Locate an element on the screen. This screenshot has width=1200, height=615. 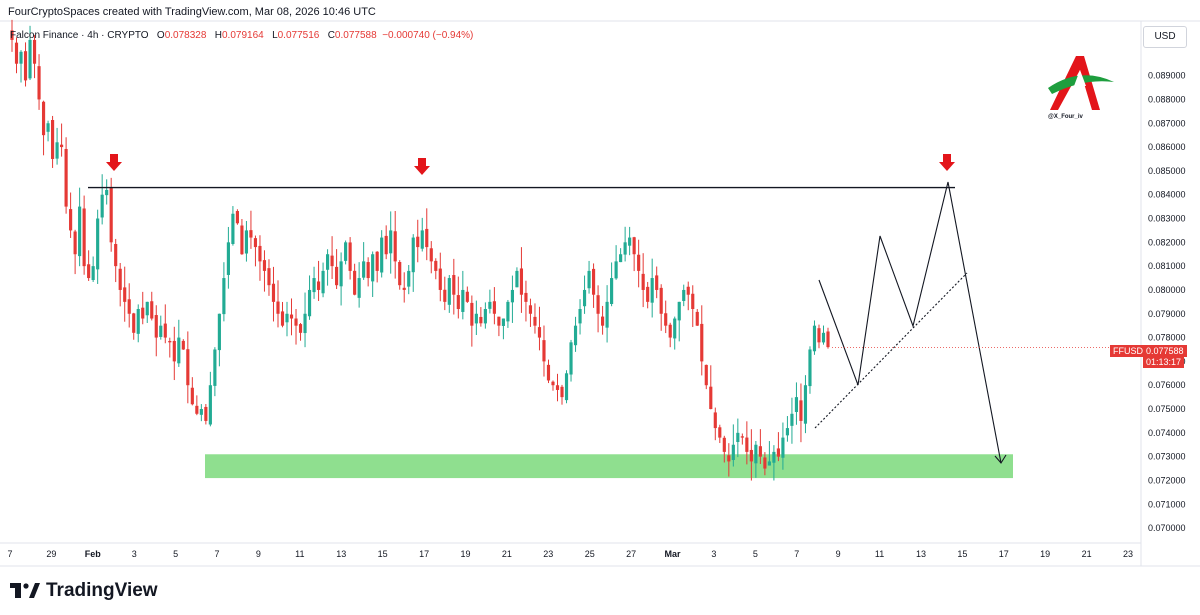
x-tick-label: 11 is located at coordinates (299, 554).